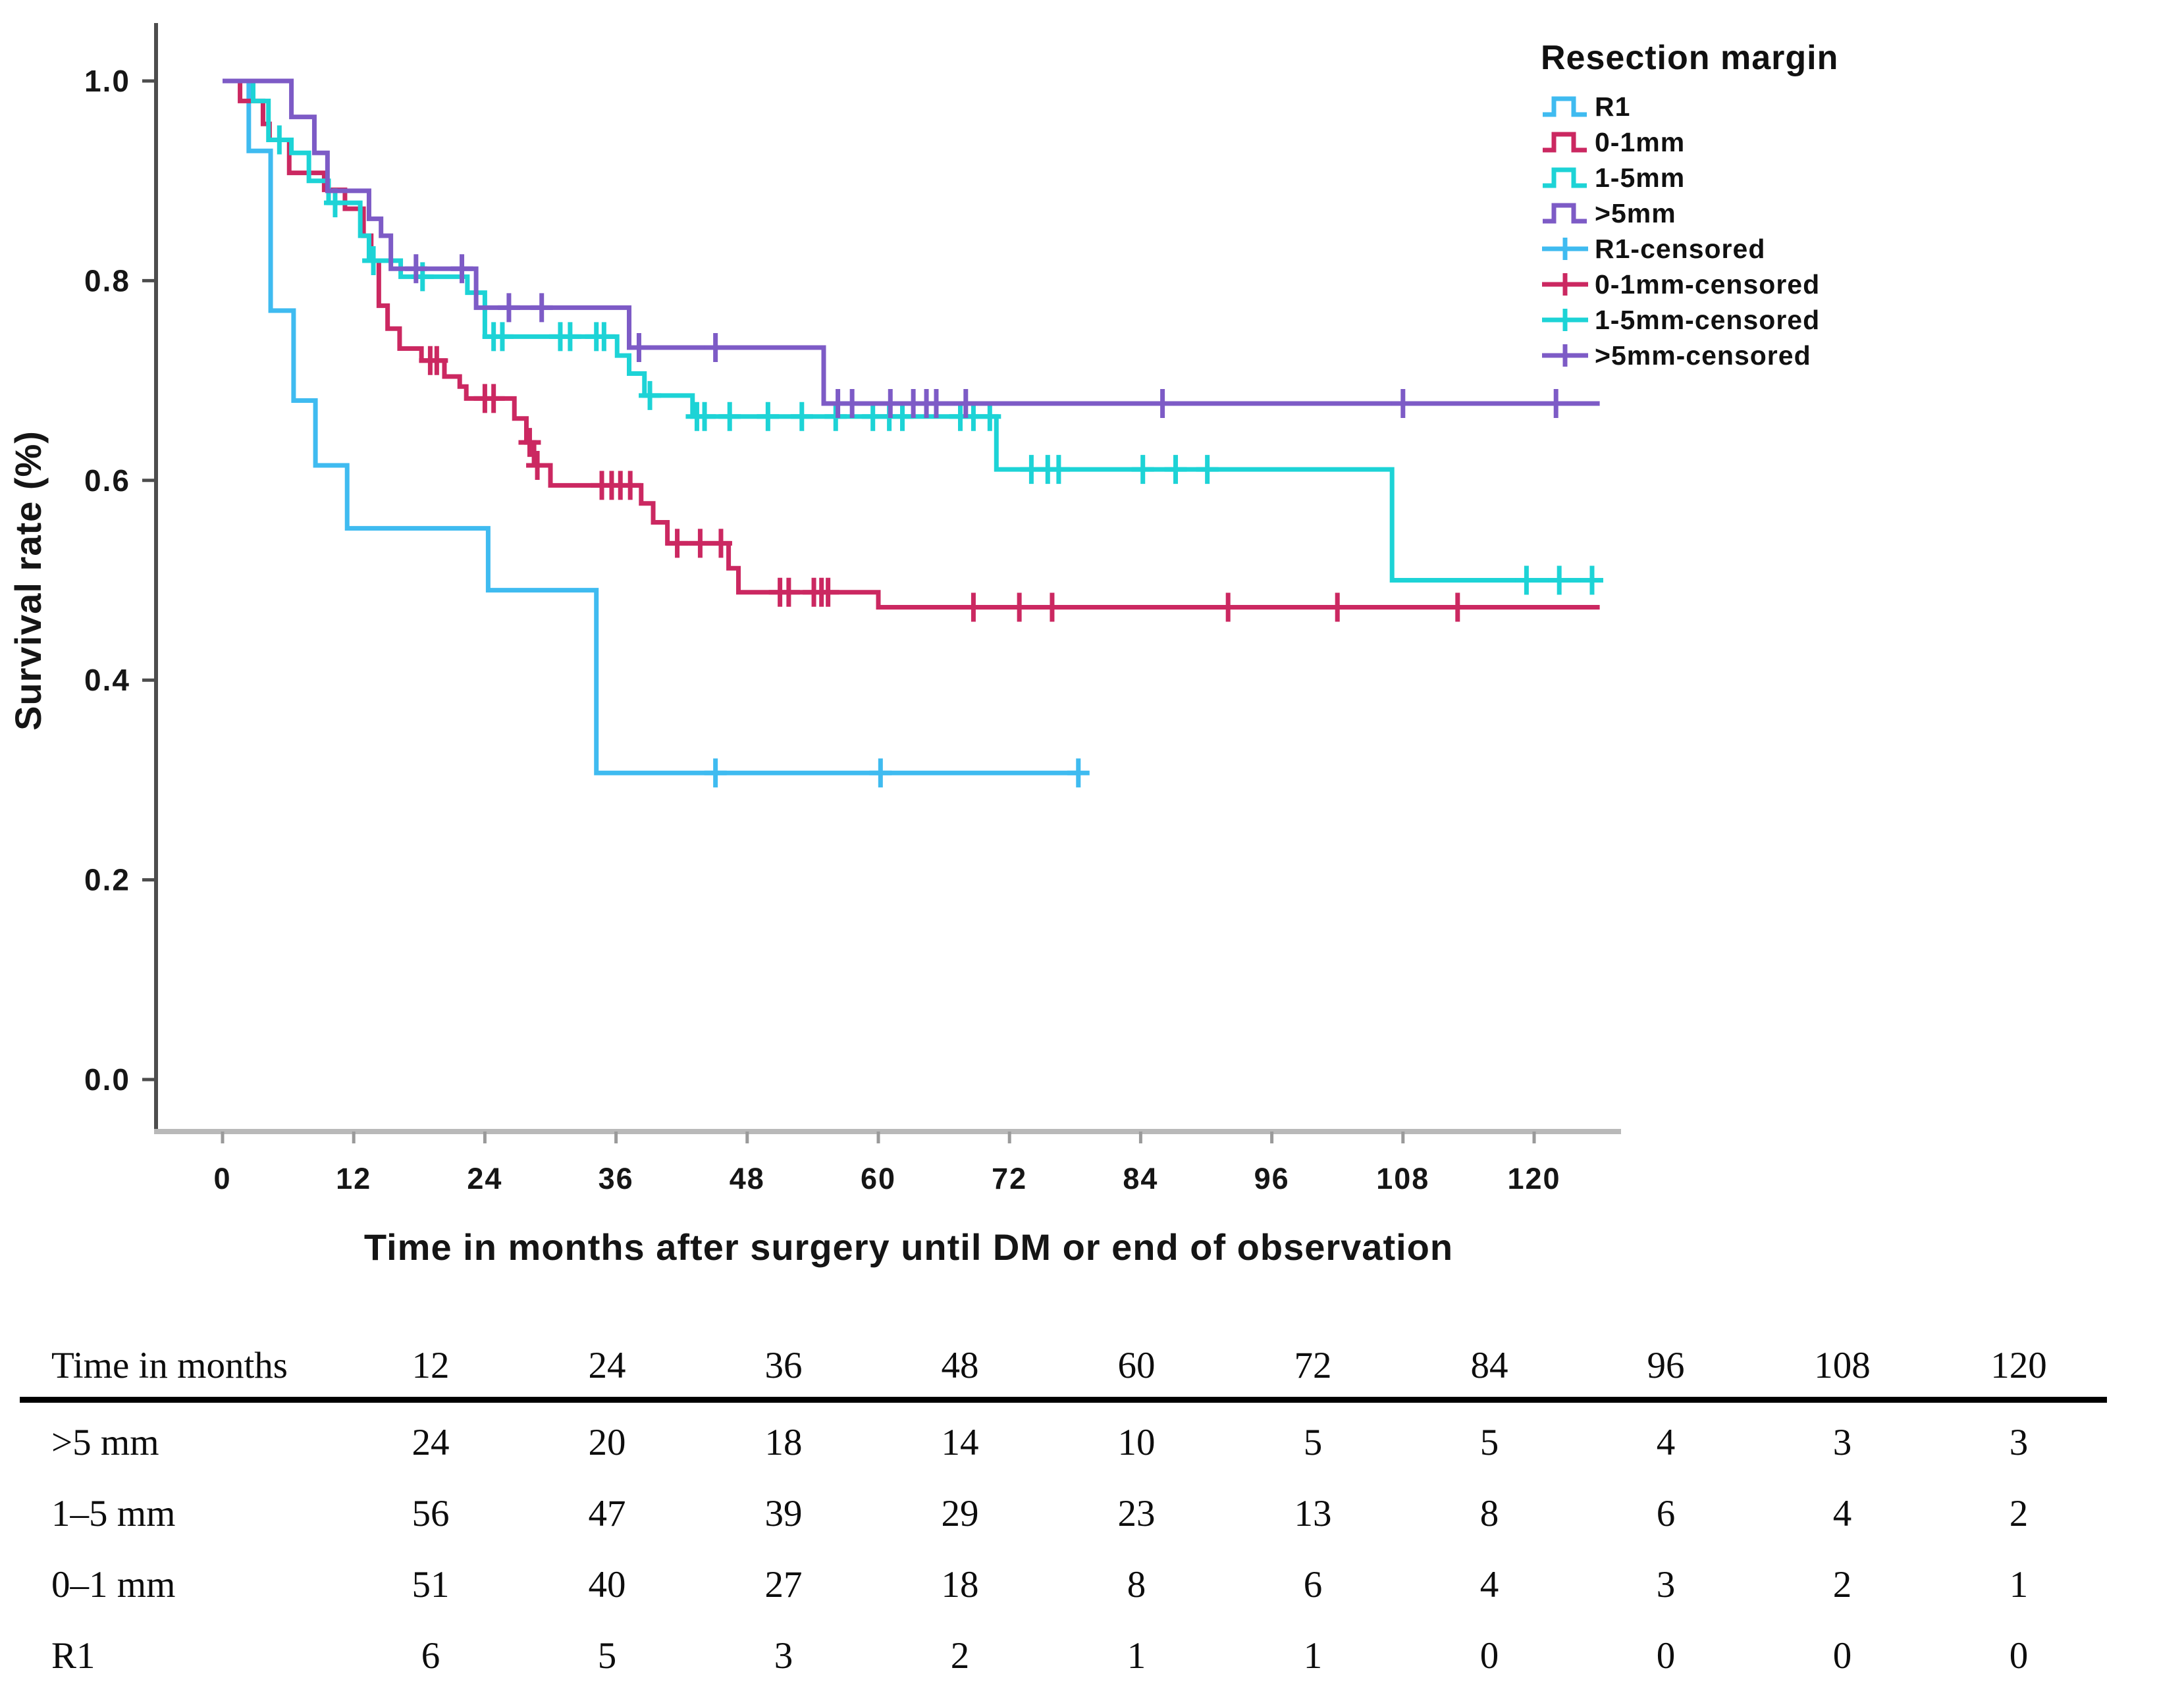 The image size is (2184, 1695). I want to click on risk-table-value-r1-12: 6, so click(430, 1655).